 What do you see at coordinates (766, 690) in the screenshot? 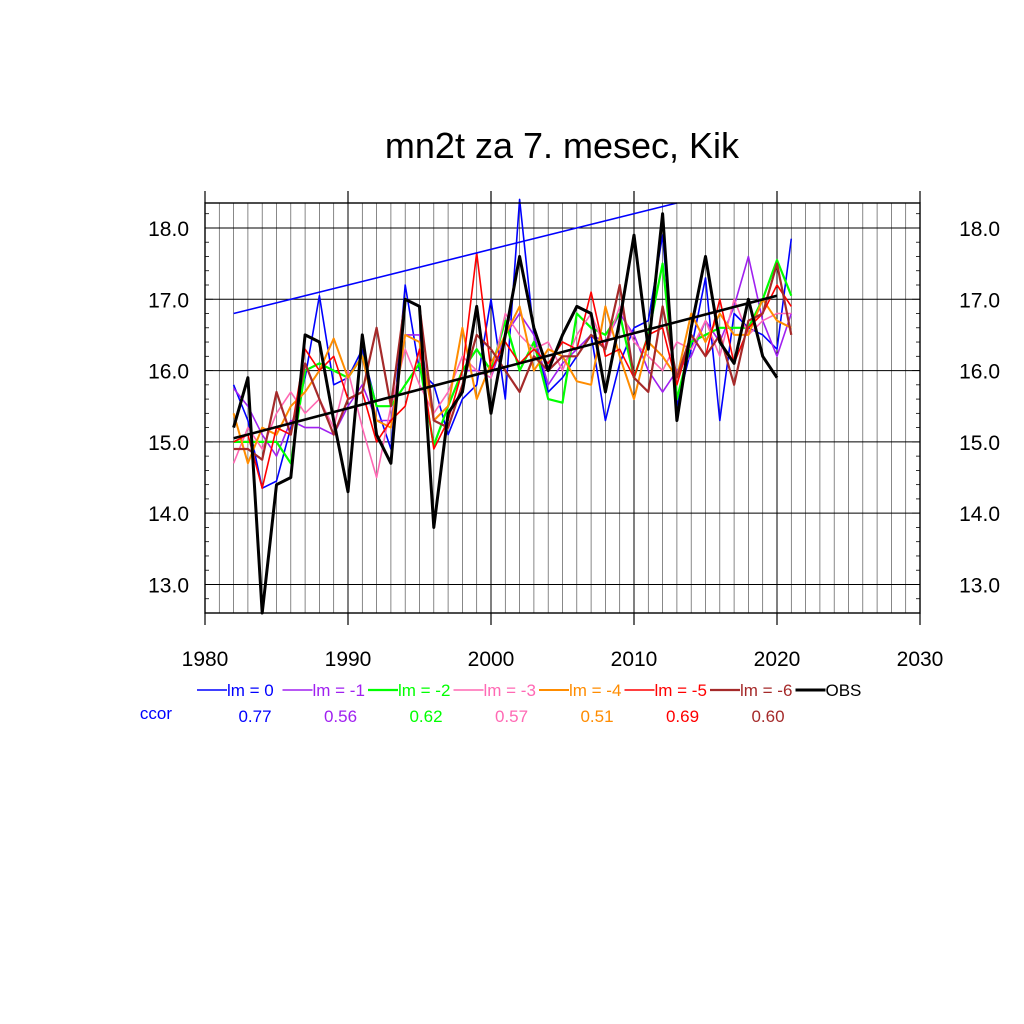
I see `legend-label: lm = -6` at bounding box center [766, 690].